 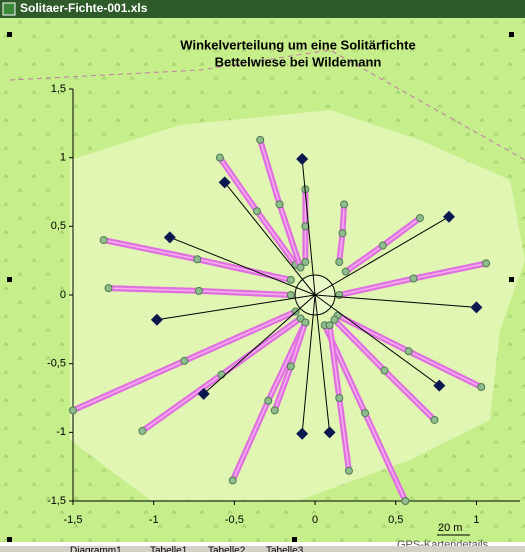 What do you see at coordinates (285, 549) in the screenshot?
I see `sheet-tab: Tabelle3` at bounding box center [285, 549].